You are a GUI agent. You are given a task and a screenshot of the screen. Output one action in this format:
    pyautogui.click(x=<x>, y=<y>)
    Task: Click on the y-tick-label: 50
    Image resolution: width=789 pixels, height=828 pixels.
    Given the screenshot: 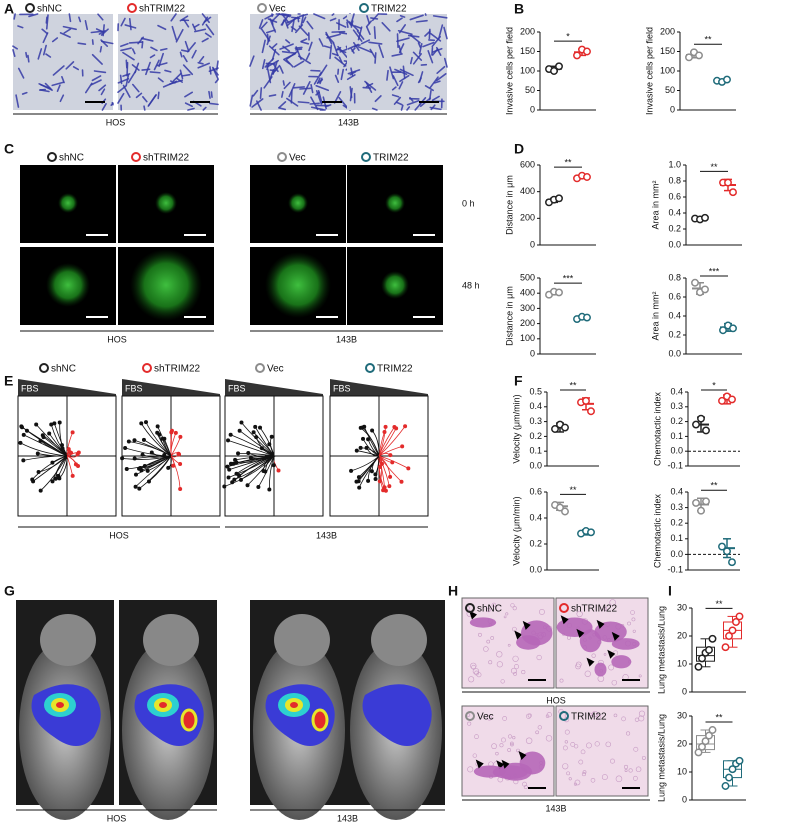 What is the action you would take?
    pyautogui.click(x=670, y=90)
    